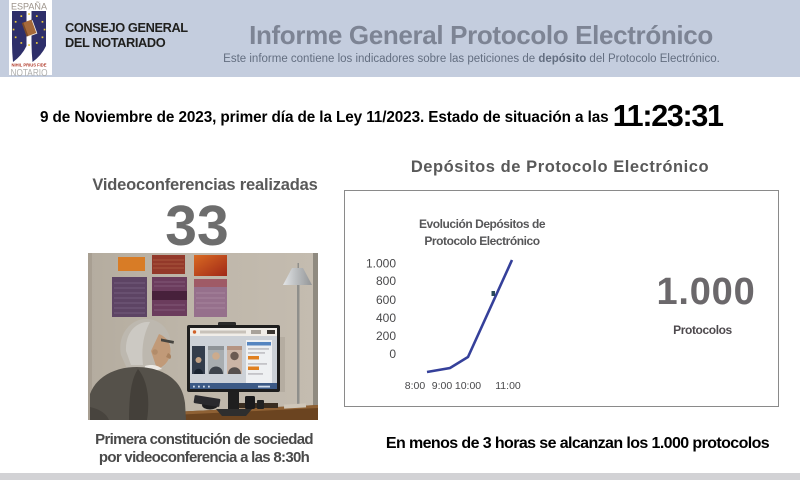 Image resolution: width=800 pixels, height=480 pixels. I want to click on svg-text: 9:00, so click(442, 386).